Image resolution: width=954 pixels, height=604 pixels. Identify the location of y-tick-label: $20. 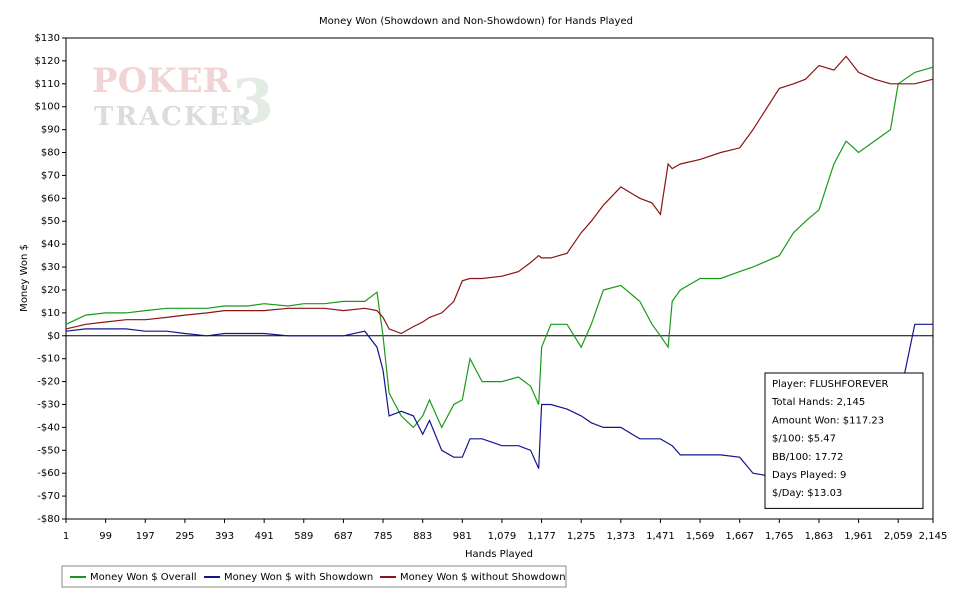
(50, 290).